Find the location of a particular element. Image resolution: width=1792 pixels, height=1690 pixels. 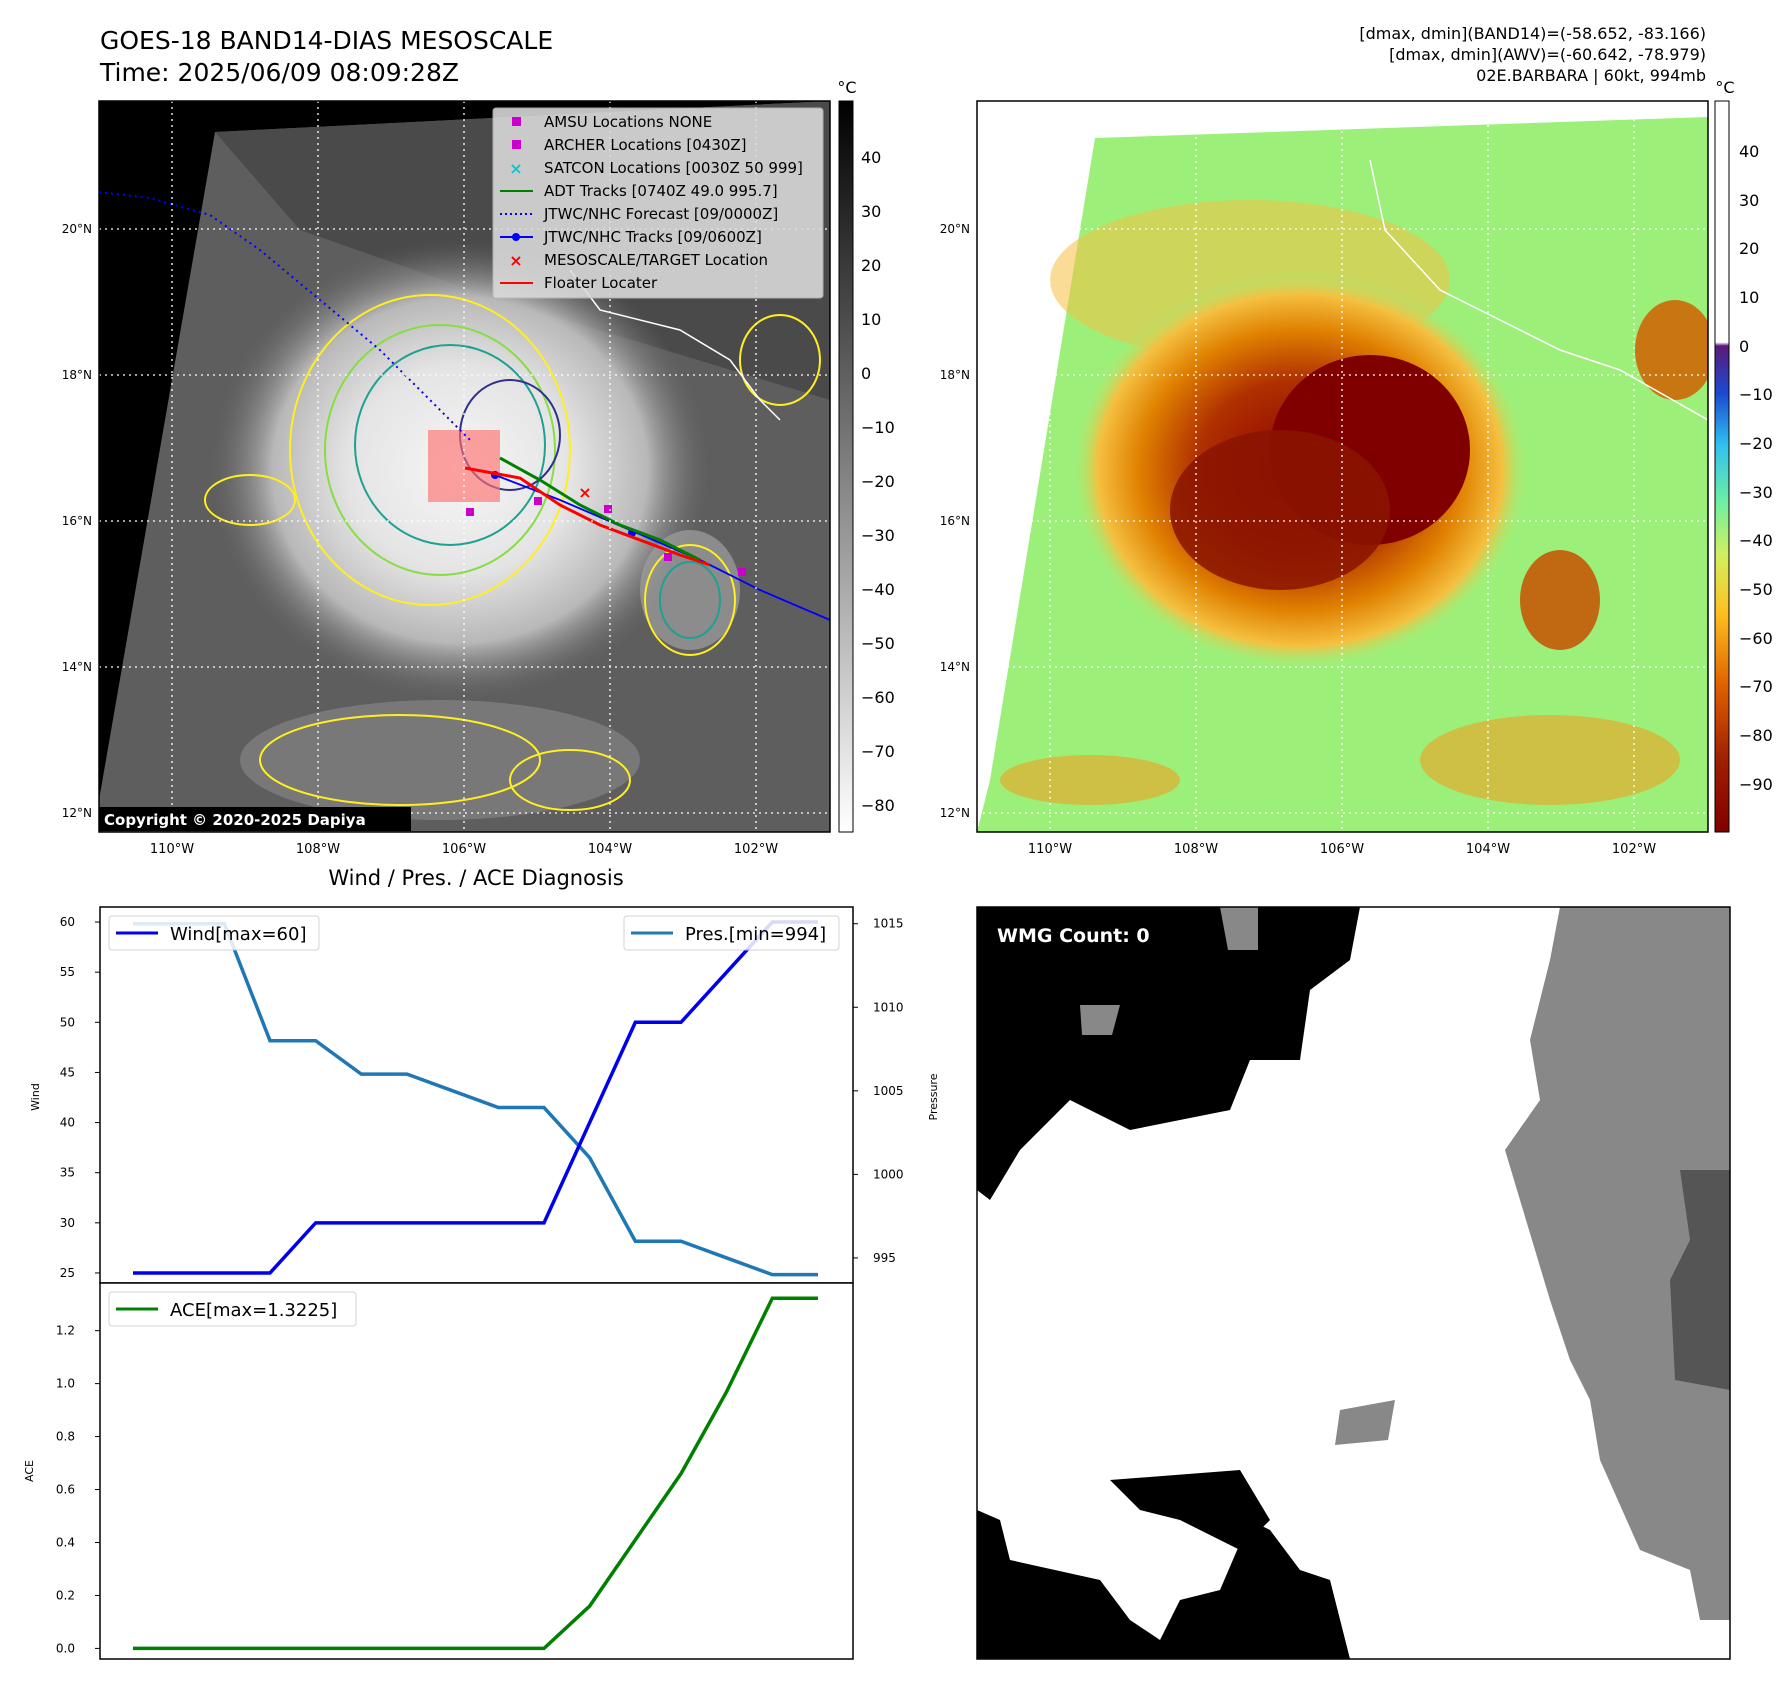

ace-series-line is located at coordinates (475, 1473).